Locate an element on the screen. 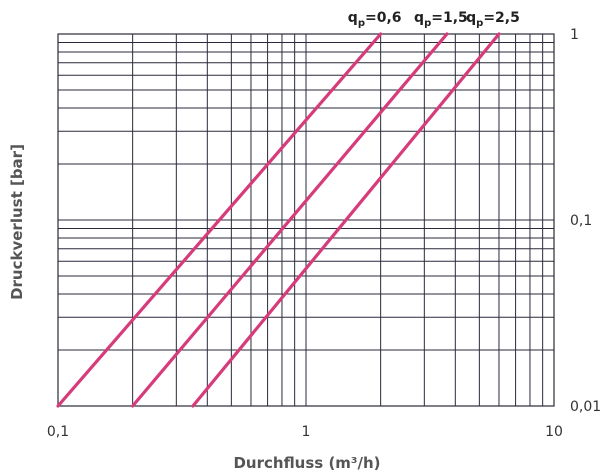  y-tick-label: 0,01 is located at coordinates (585, 407).